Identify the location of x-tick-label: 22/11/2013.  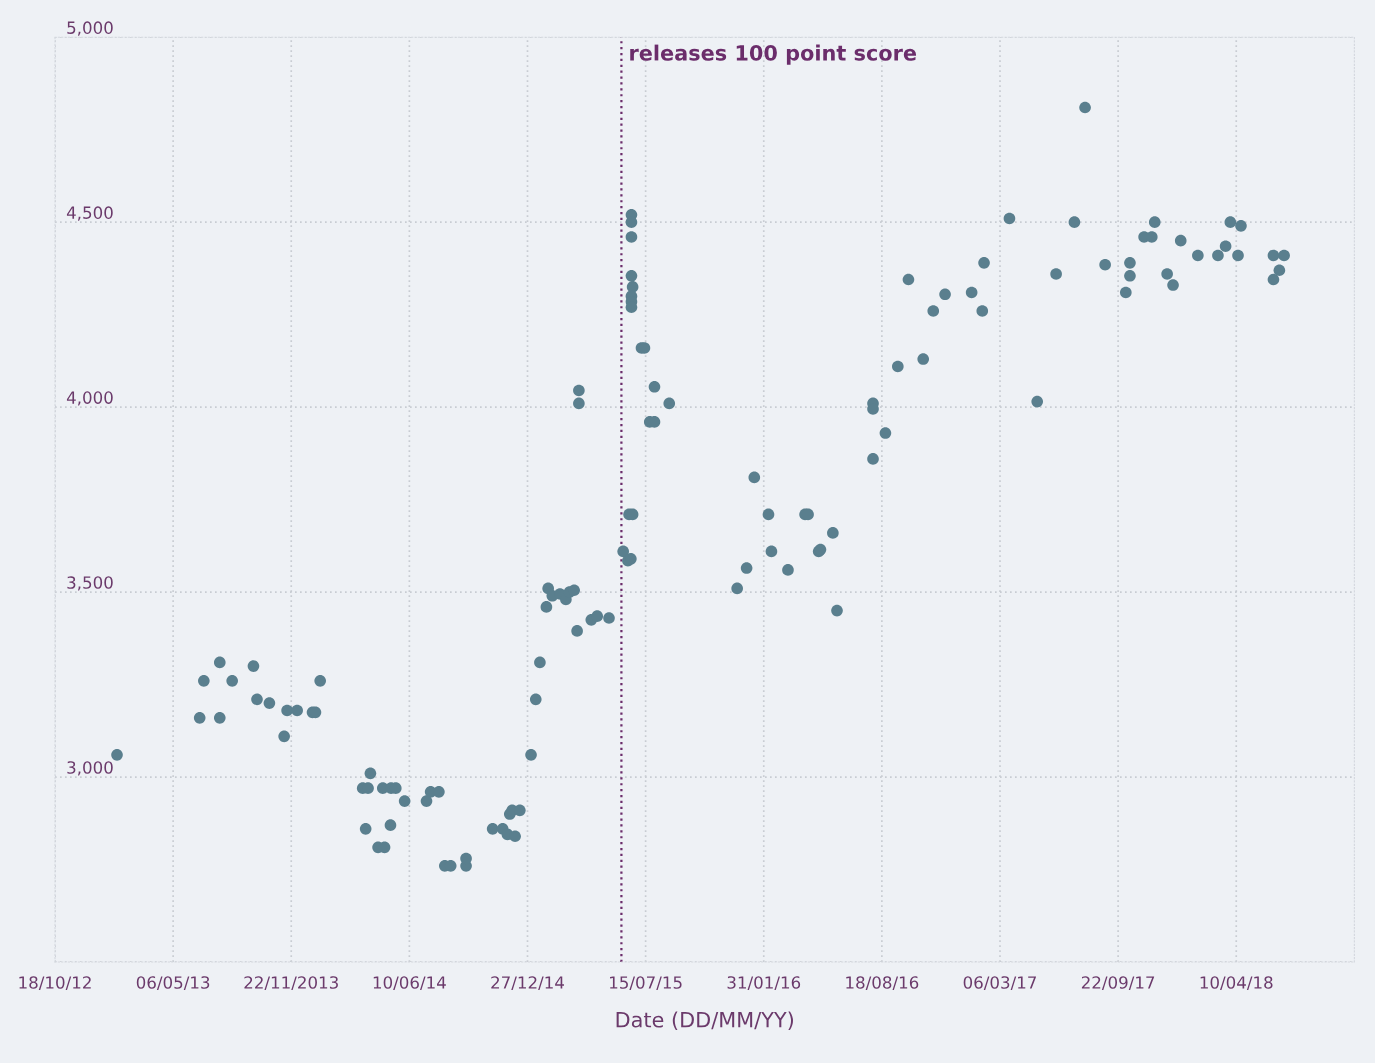
(291, 983).